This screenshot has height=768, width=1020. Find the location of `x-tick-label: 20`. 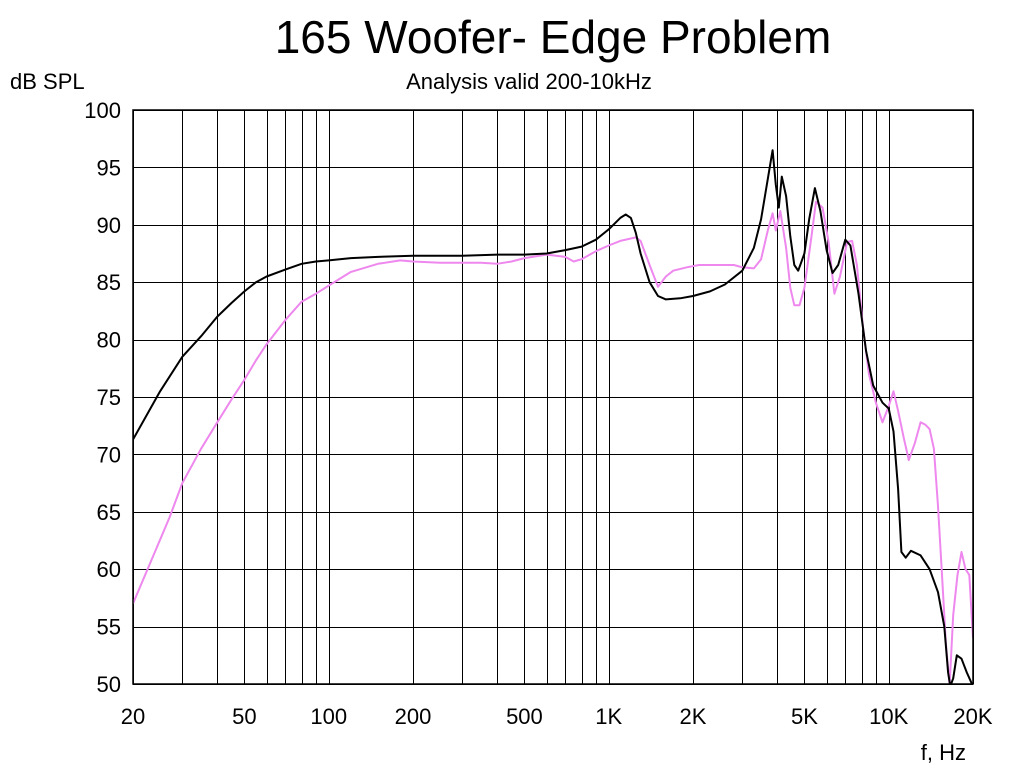

x-tick-label: 20 is located at coordinates (133, 716).